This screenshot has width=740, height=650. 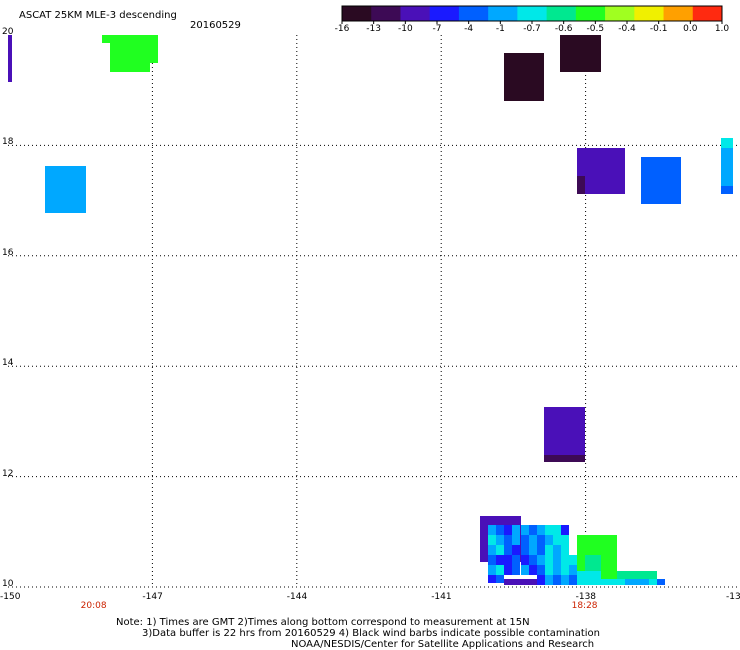 What do you see at coordinates (627, 29) in the screenshot?
I see `colorbar-tick-label: -0.4` at bounding box center [627, 29].